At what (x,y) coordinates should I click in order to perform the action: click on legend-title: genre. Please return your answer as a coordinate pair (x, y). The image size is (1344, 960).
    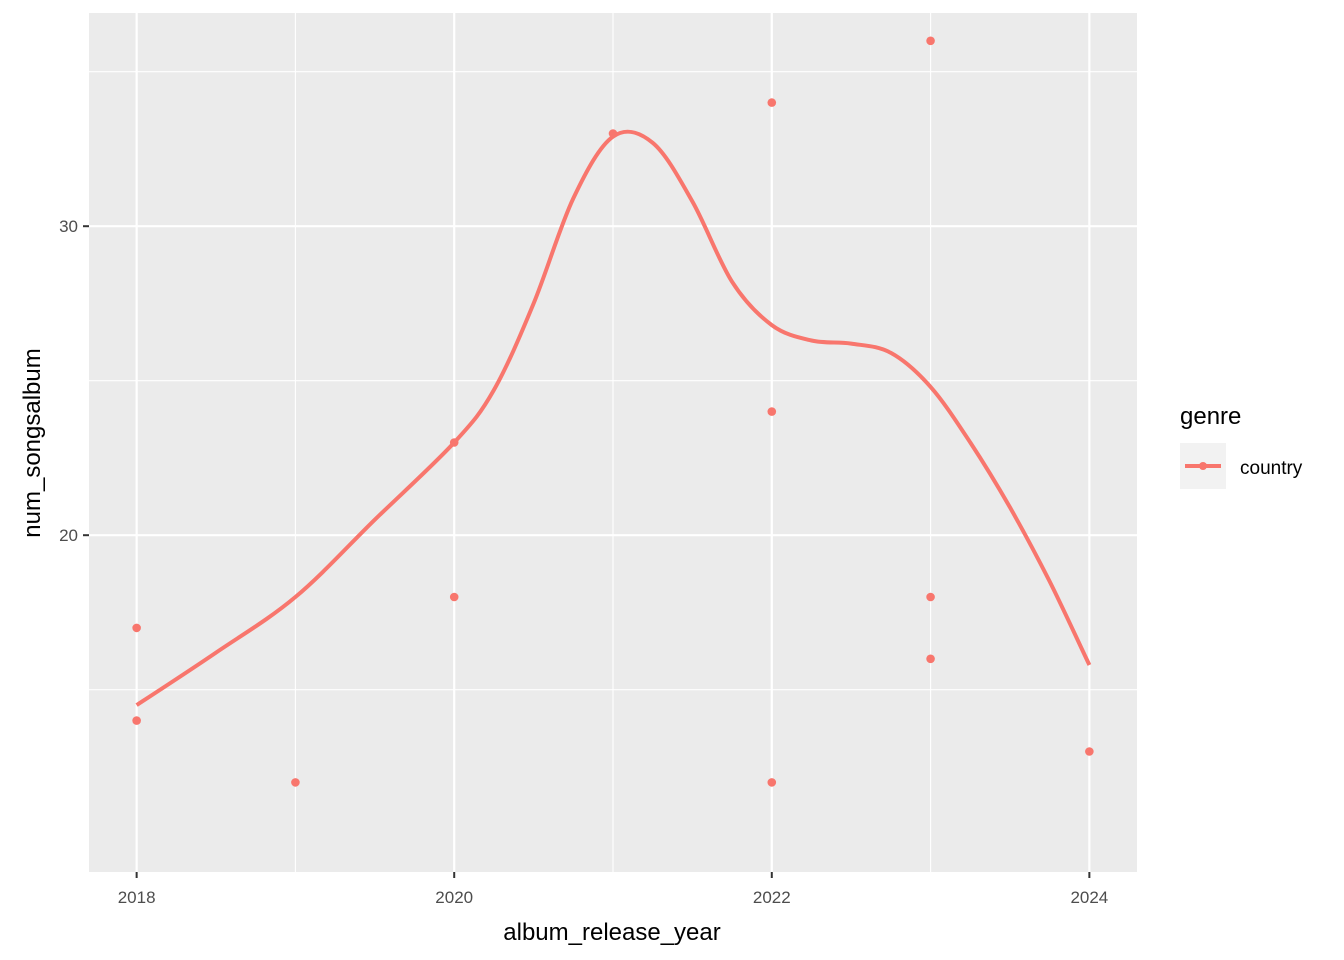
    Looking at the image, I should click on (1210, 416).